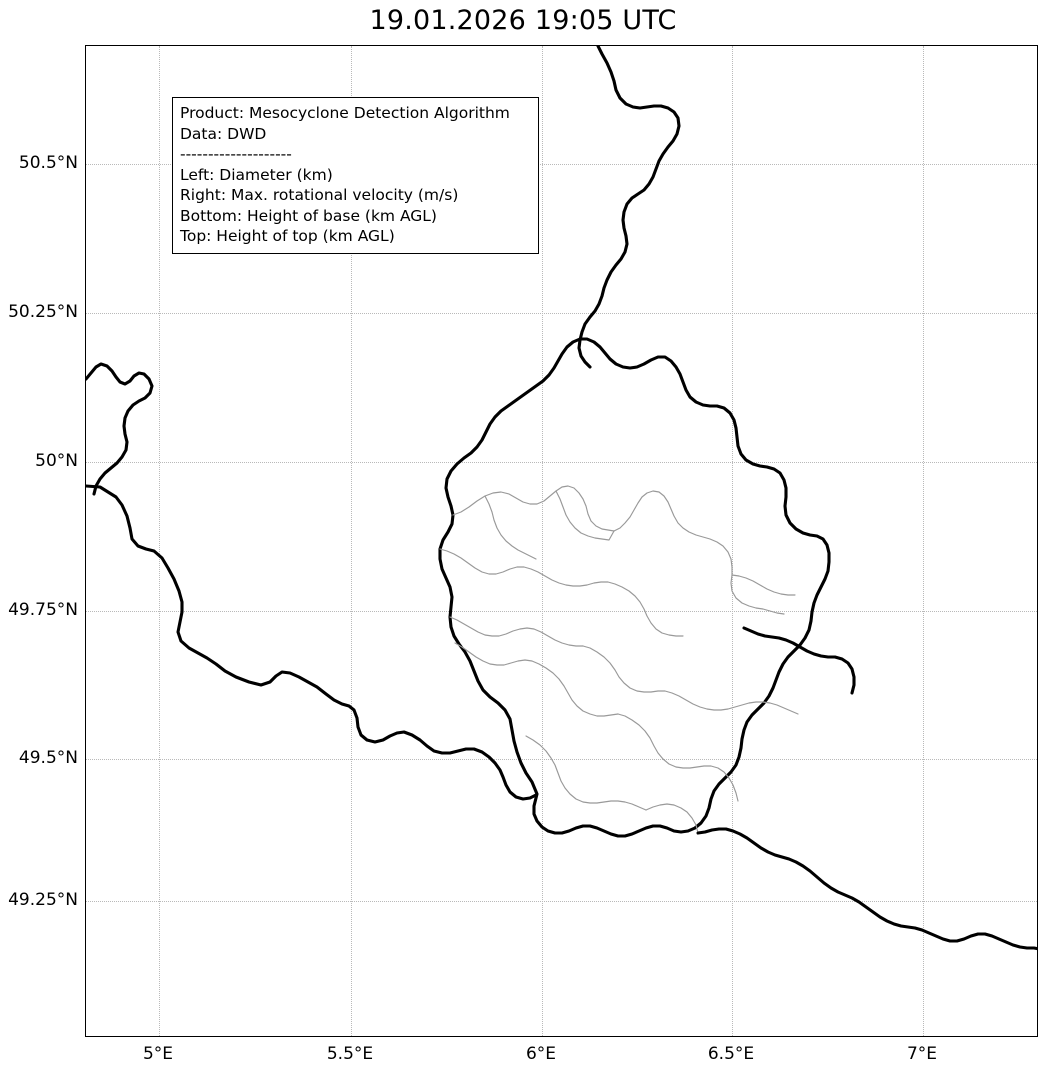  What do you see at coordinates (866, 889) in the screenshot?
I see `border-france-germany` at bounding box center [866, 889].